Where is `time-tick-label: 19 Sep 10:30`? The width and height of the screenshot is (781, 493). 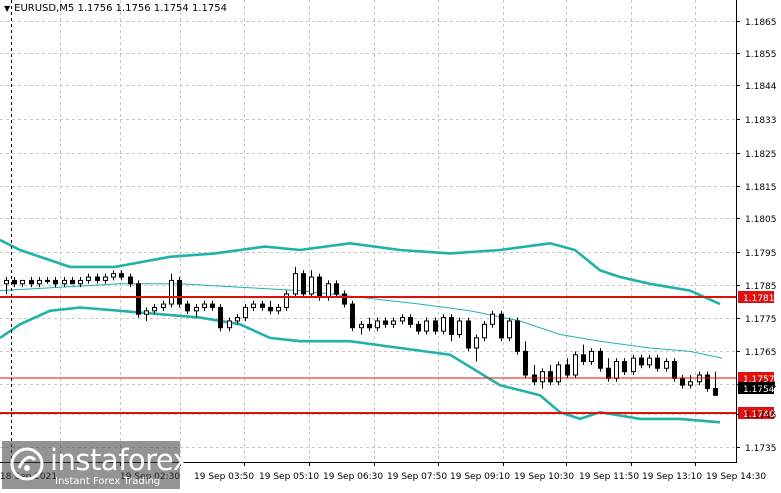
time-tick-label: 19 Sep 10:30 is located at coordinates (544, 477).